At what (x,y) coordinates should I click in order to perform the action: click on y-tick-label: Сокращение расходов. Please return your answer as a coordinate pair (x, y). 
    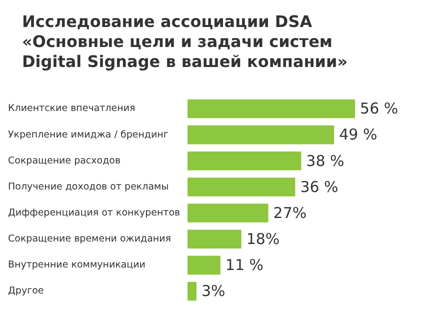
    Looking at the image, I should click on (64, 160).